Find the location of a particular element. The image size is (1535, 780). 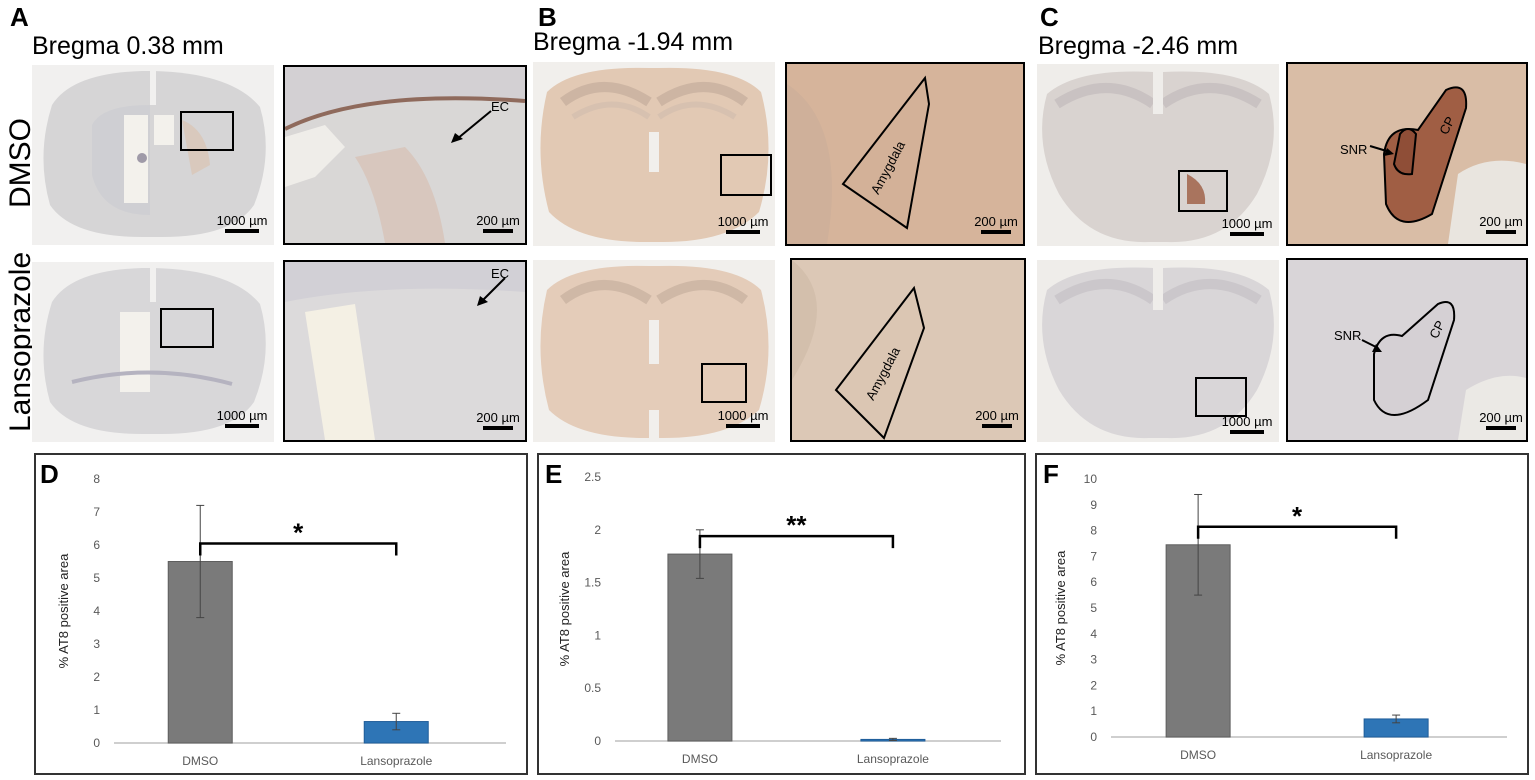

micrograph-b-lanso-overview: 1000 µm is located at coordinates (654, 351).